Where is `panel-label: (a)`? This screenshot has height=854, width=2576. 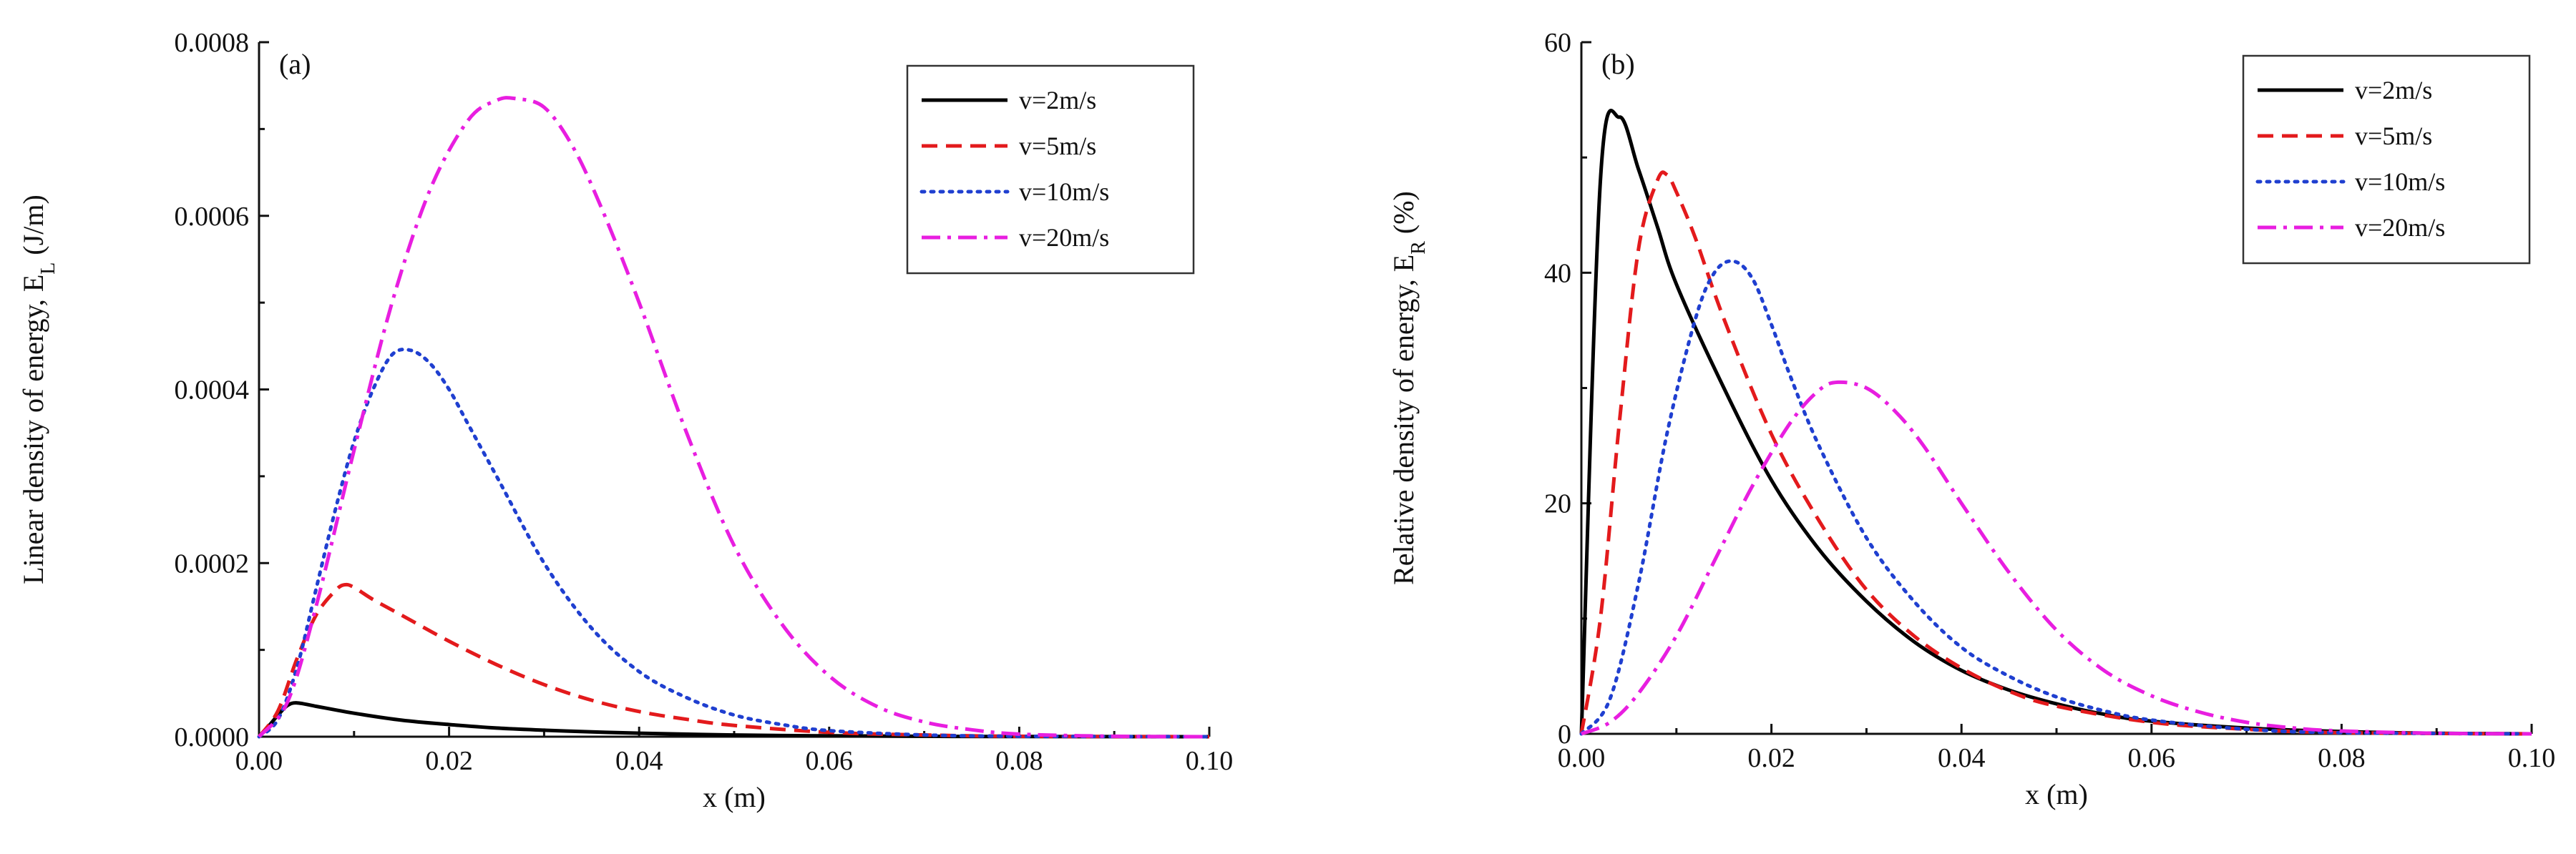 panel-label: (a) is located at coordinates (295, 64).